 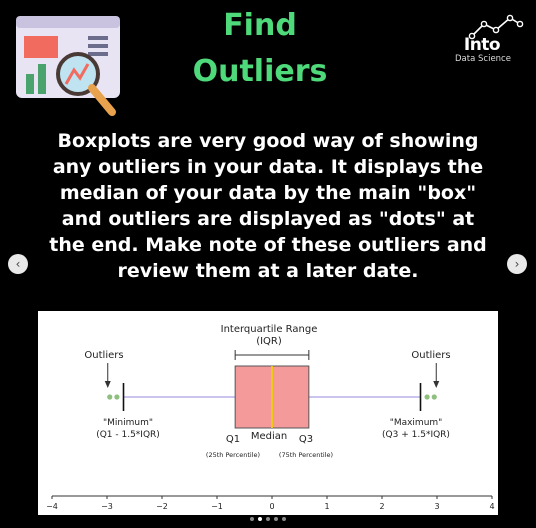 I want to click on x-tick-label: −2, so click(x=162, y=506).